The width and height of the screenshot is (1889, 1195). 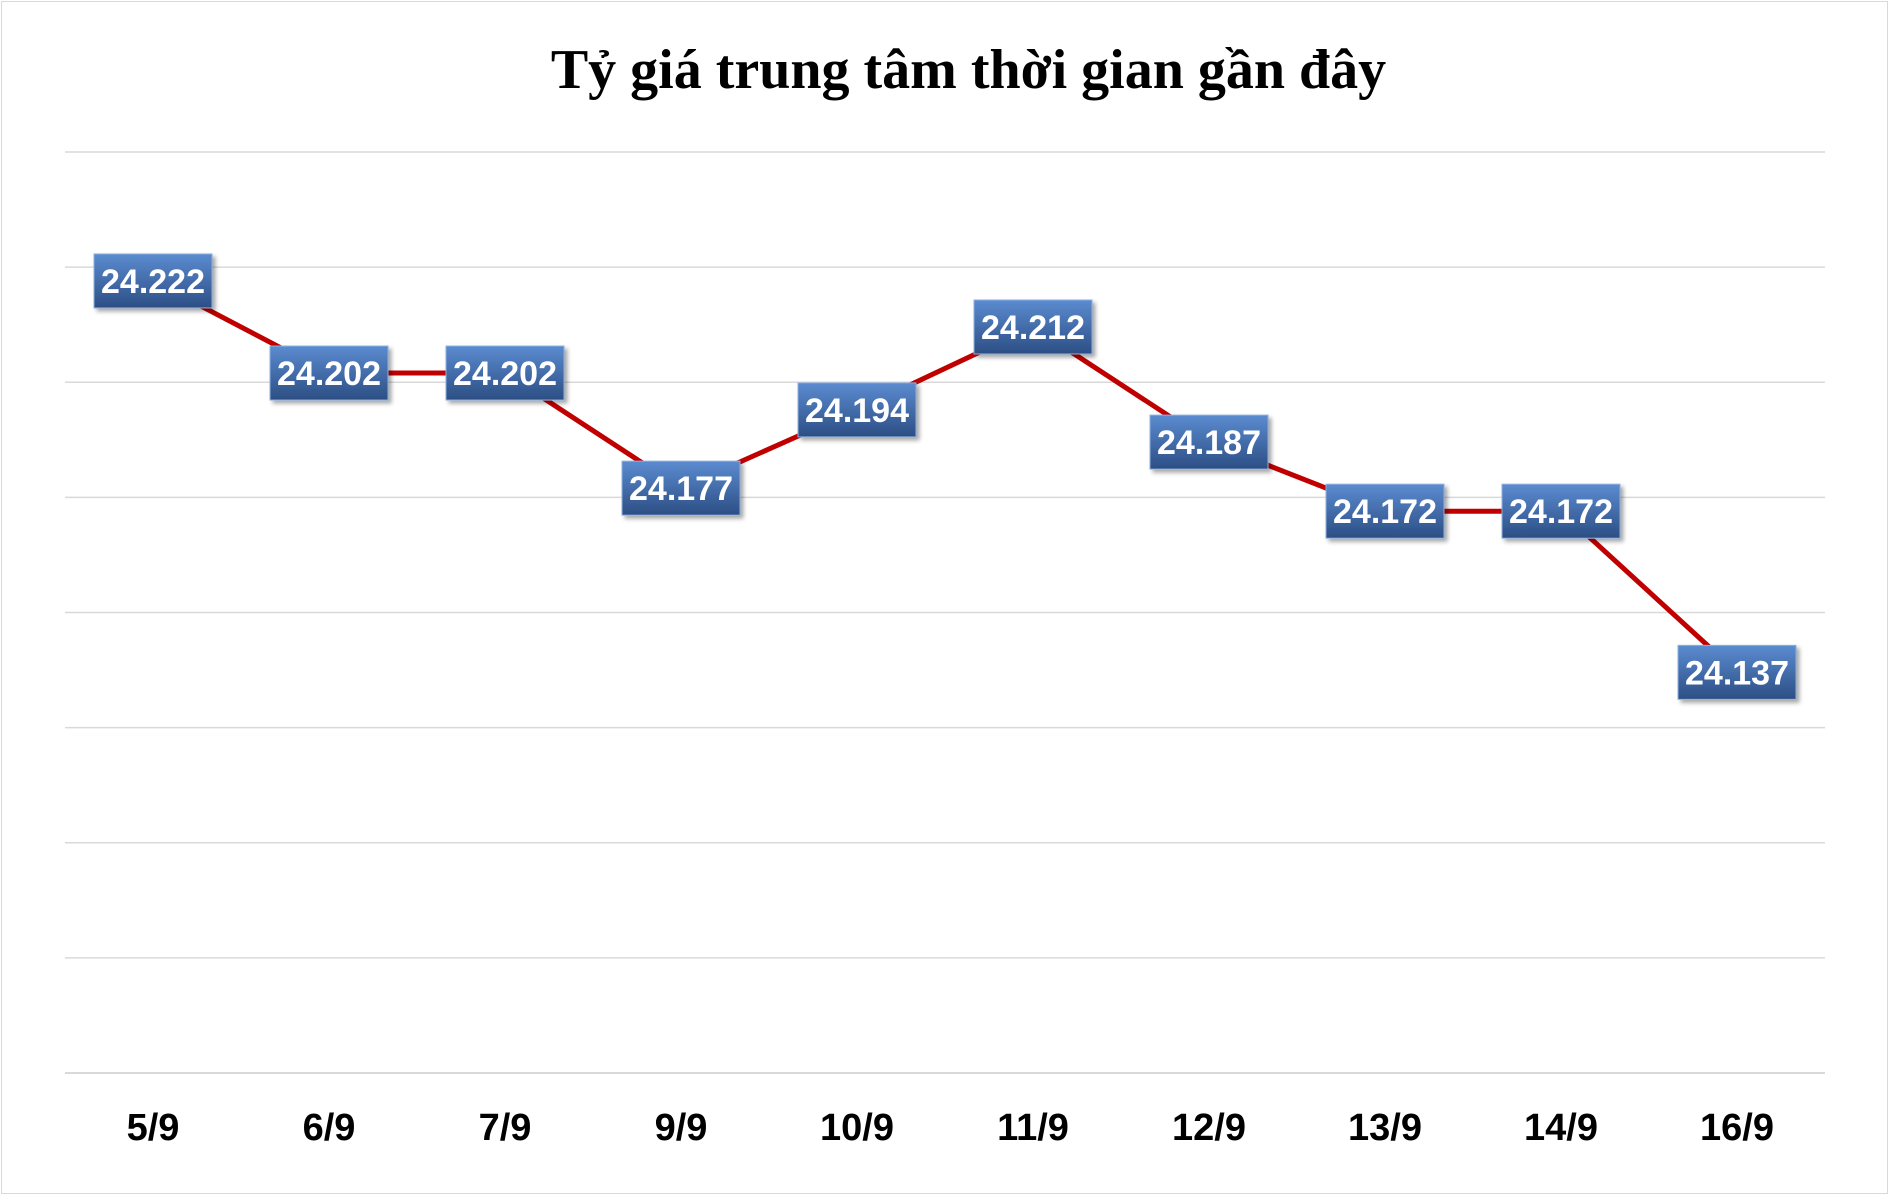 I want to click on x-tick-label: 9/9, so click(x=681, y=1128).